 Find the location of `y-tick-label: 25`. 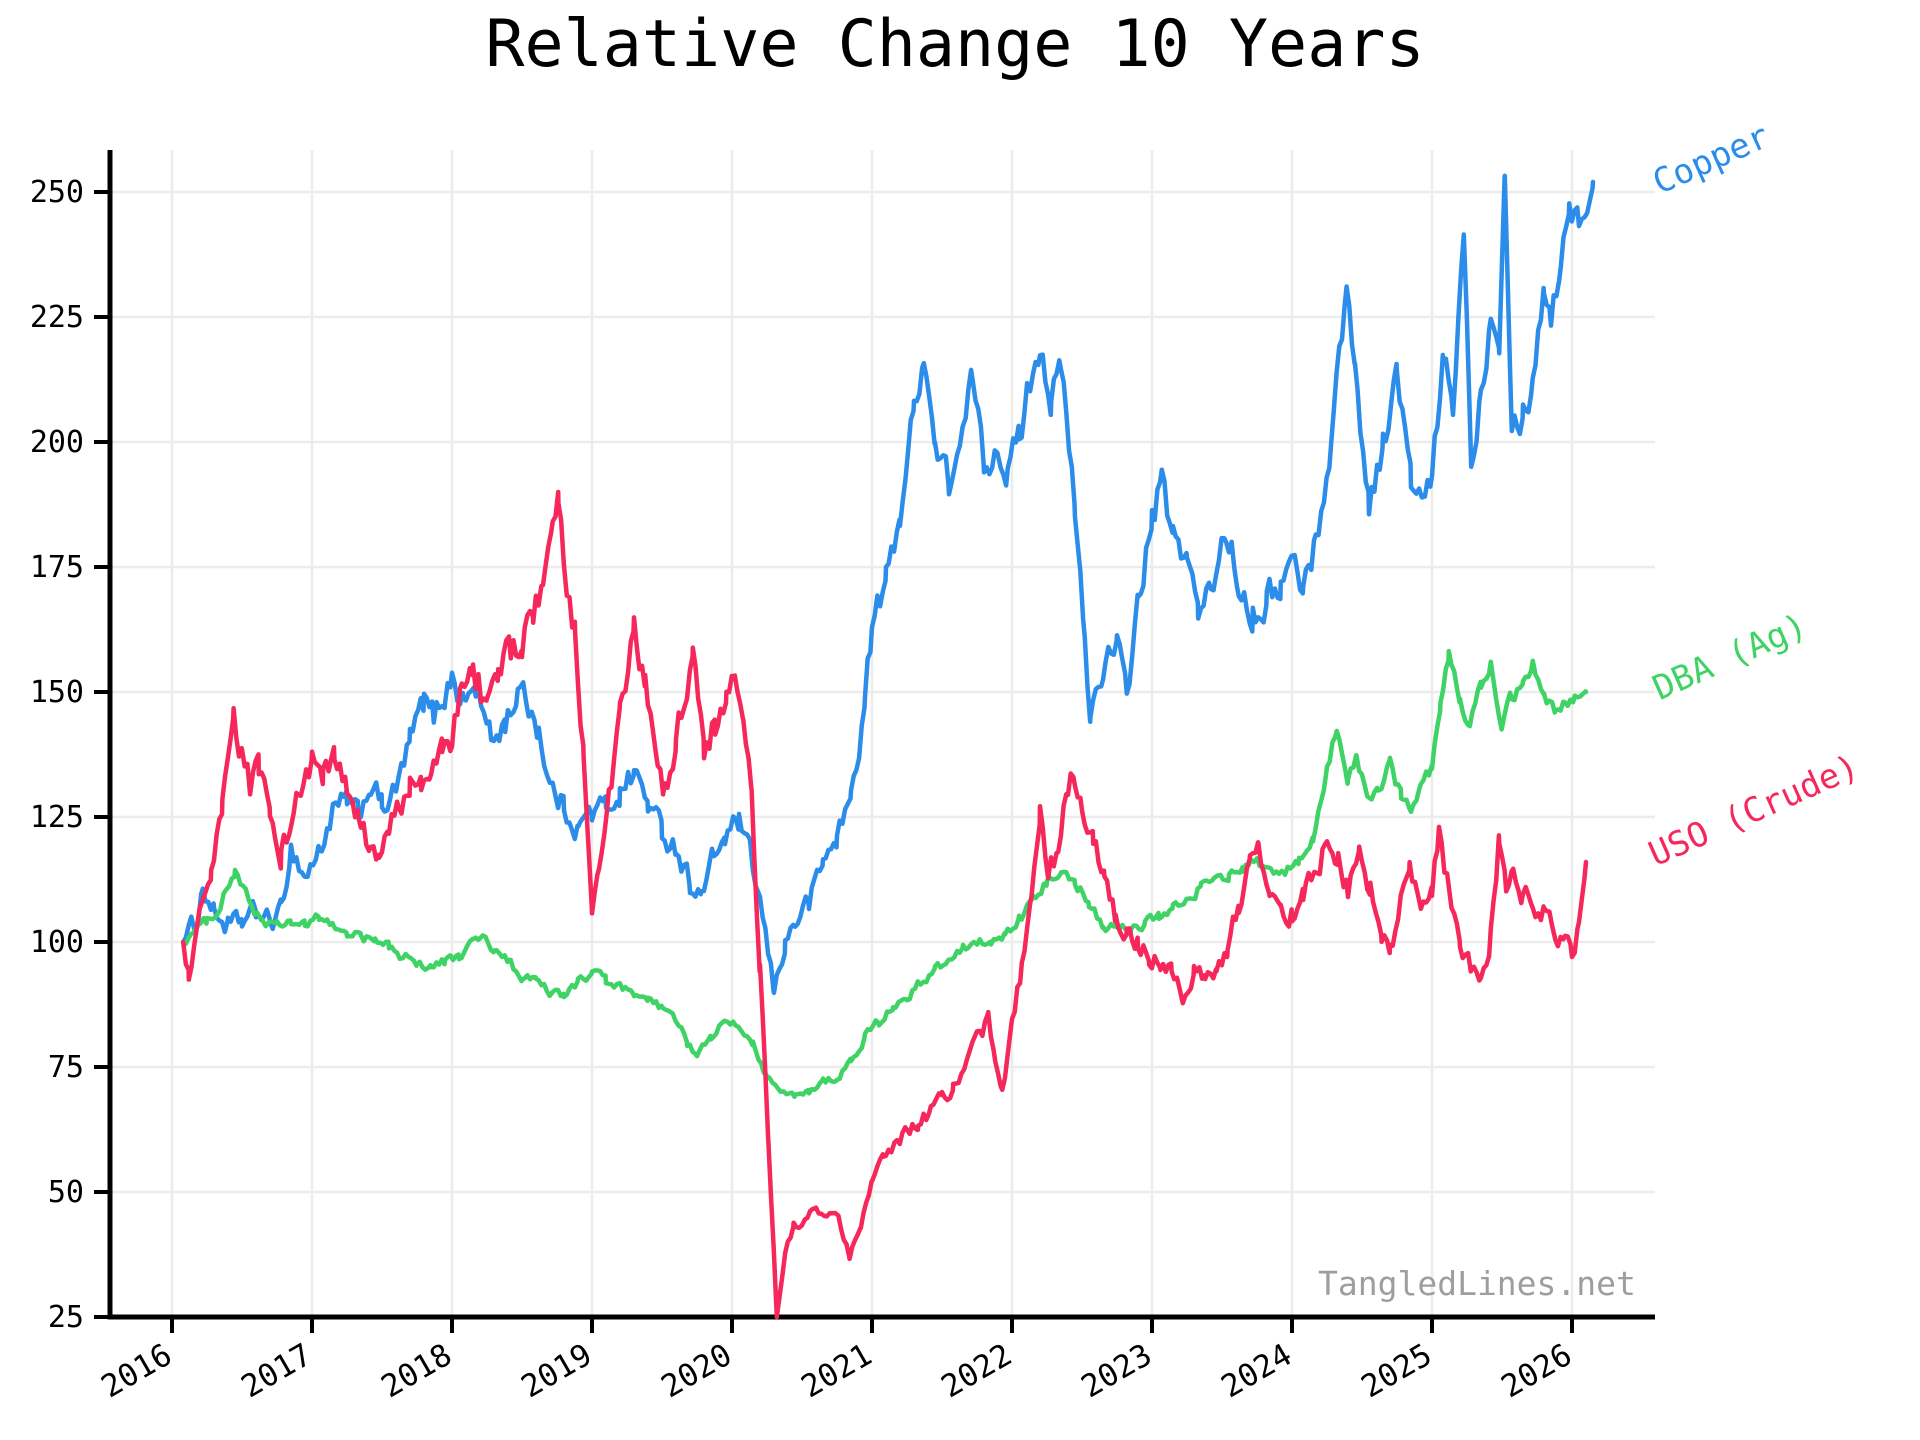

y-tick-label: 25 is located at coordinates (66, 1317).